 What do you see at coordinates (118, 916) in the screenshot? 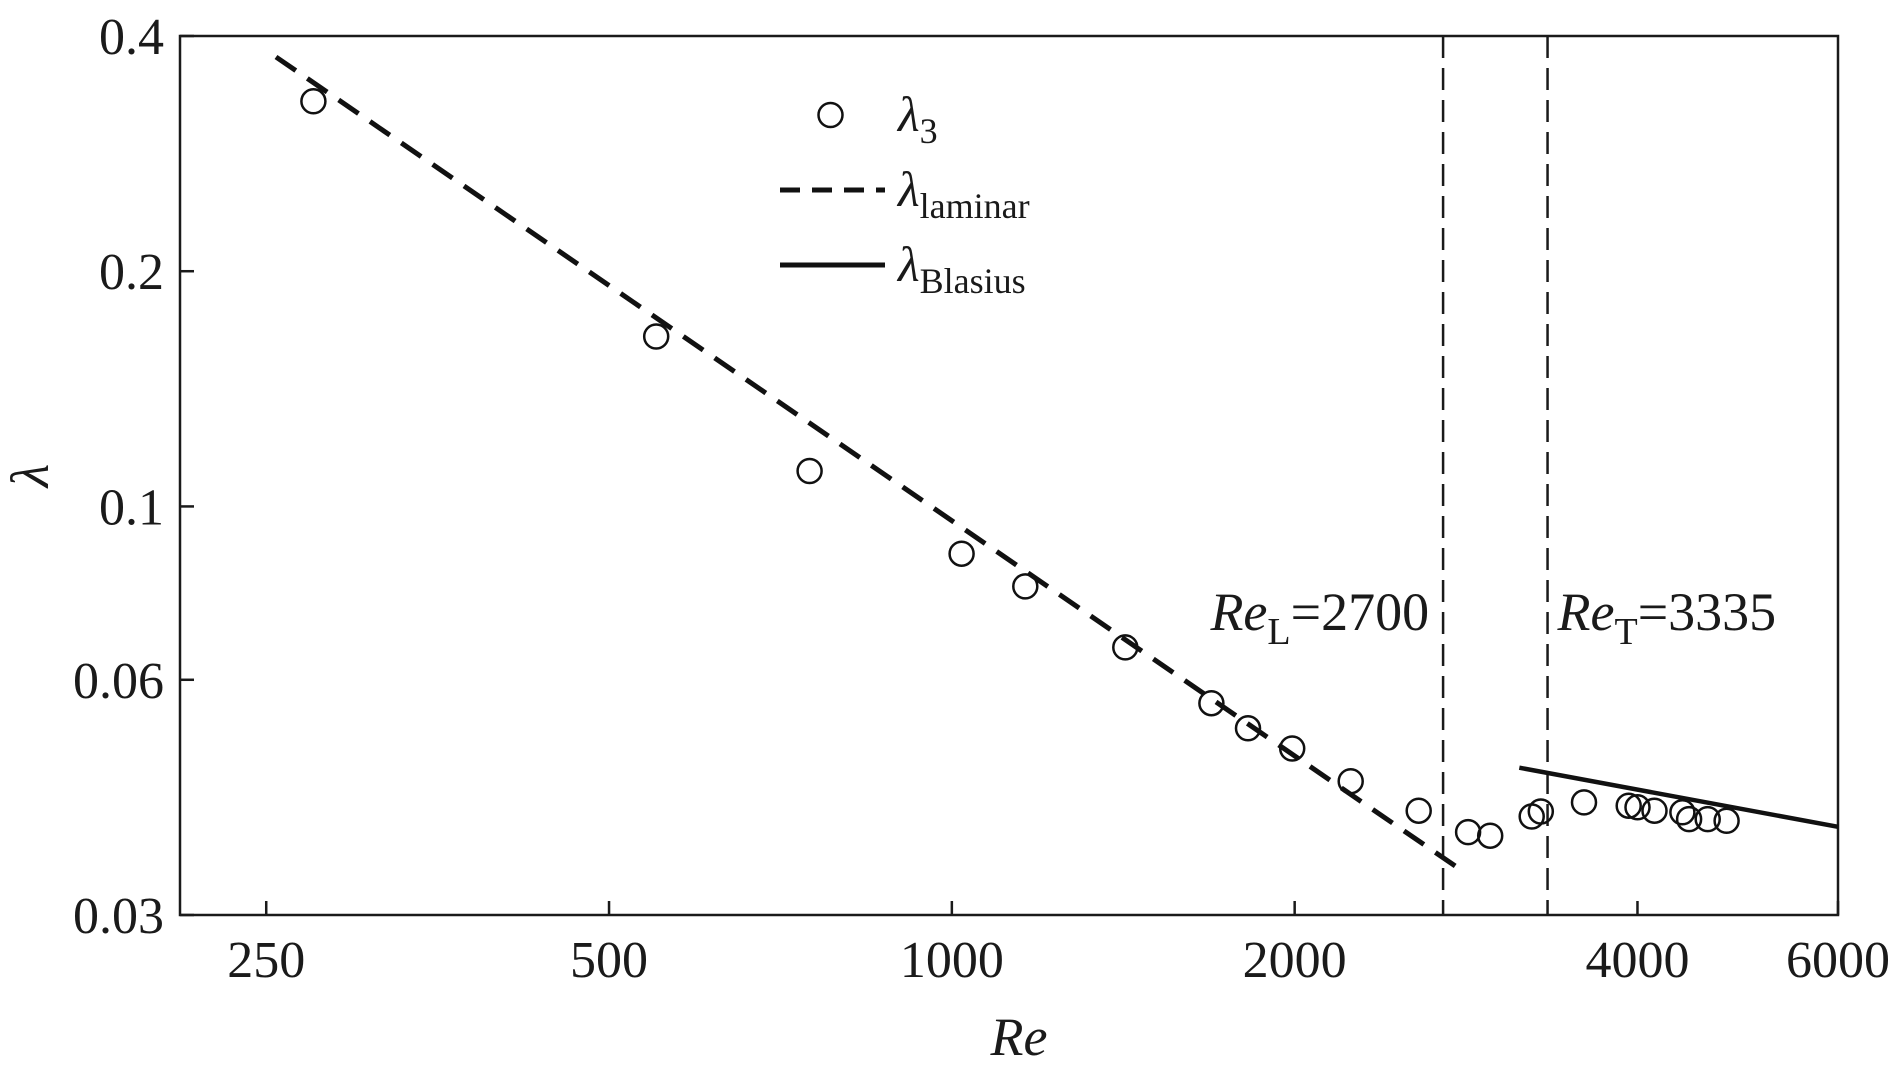
I see `y-tick-label: 0.03` at bounding box center [118, 916].